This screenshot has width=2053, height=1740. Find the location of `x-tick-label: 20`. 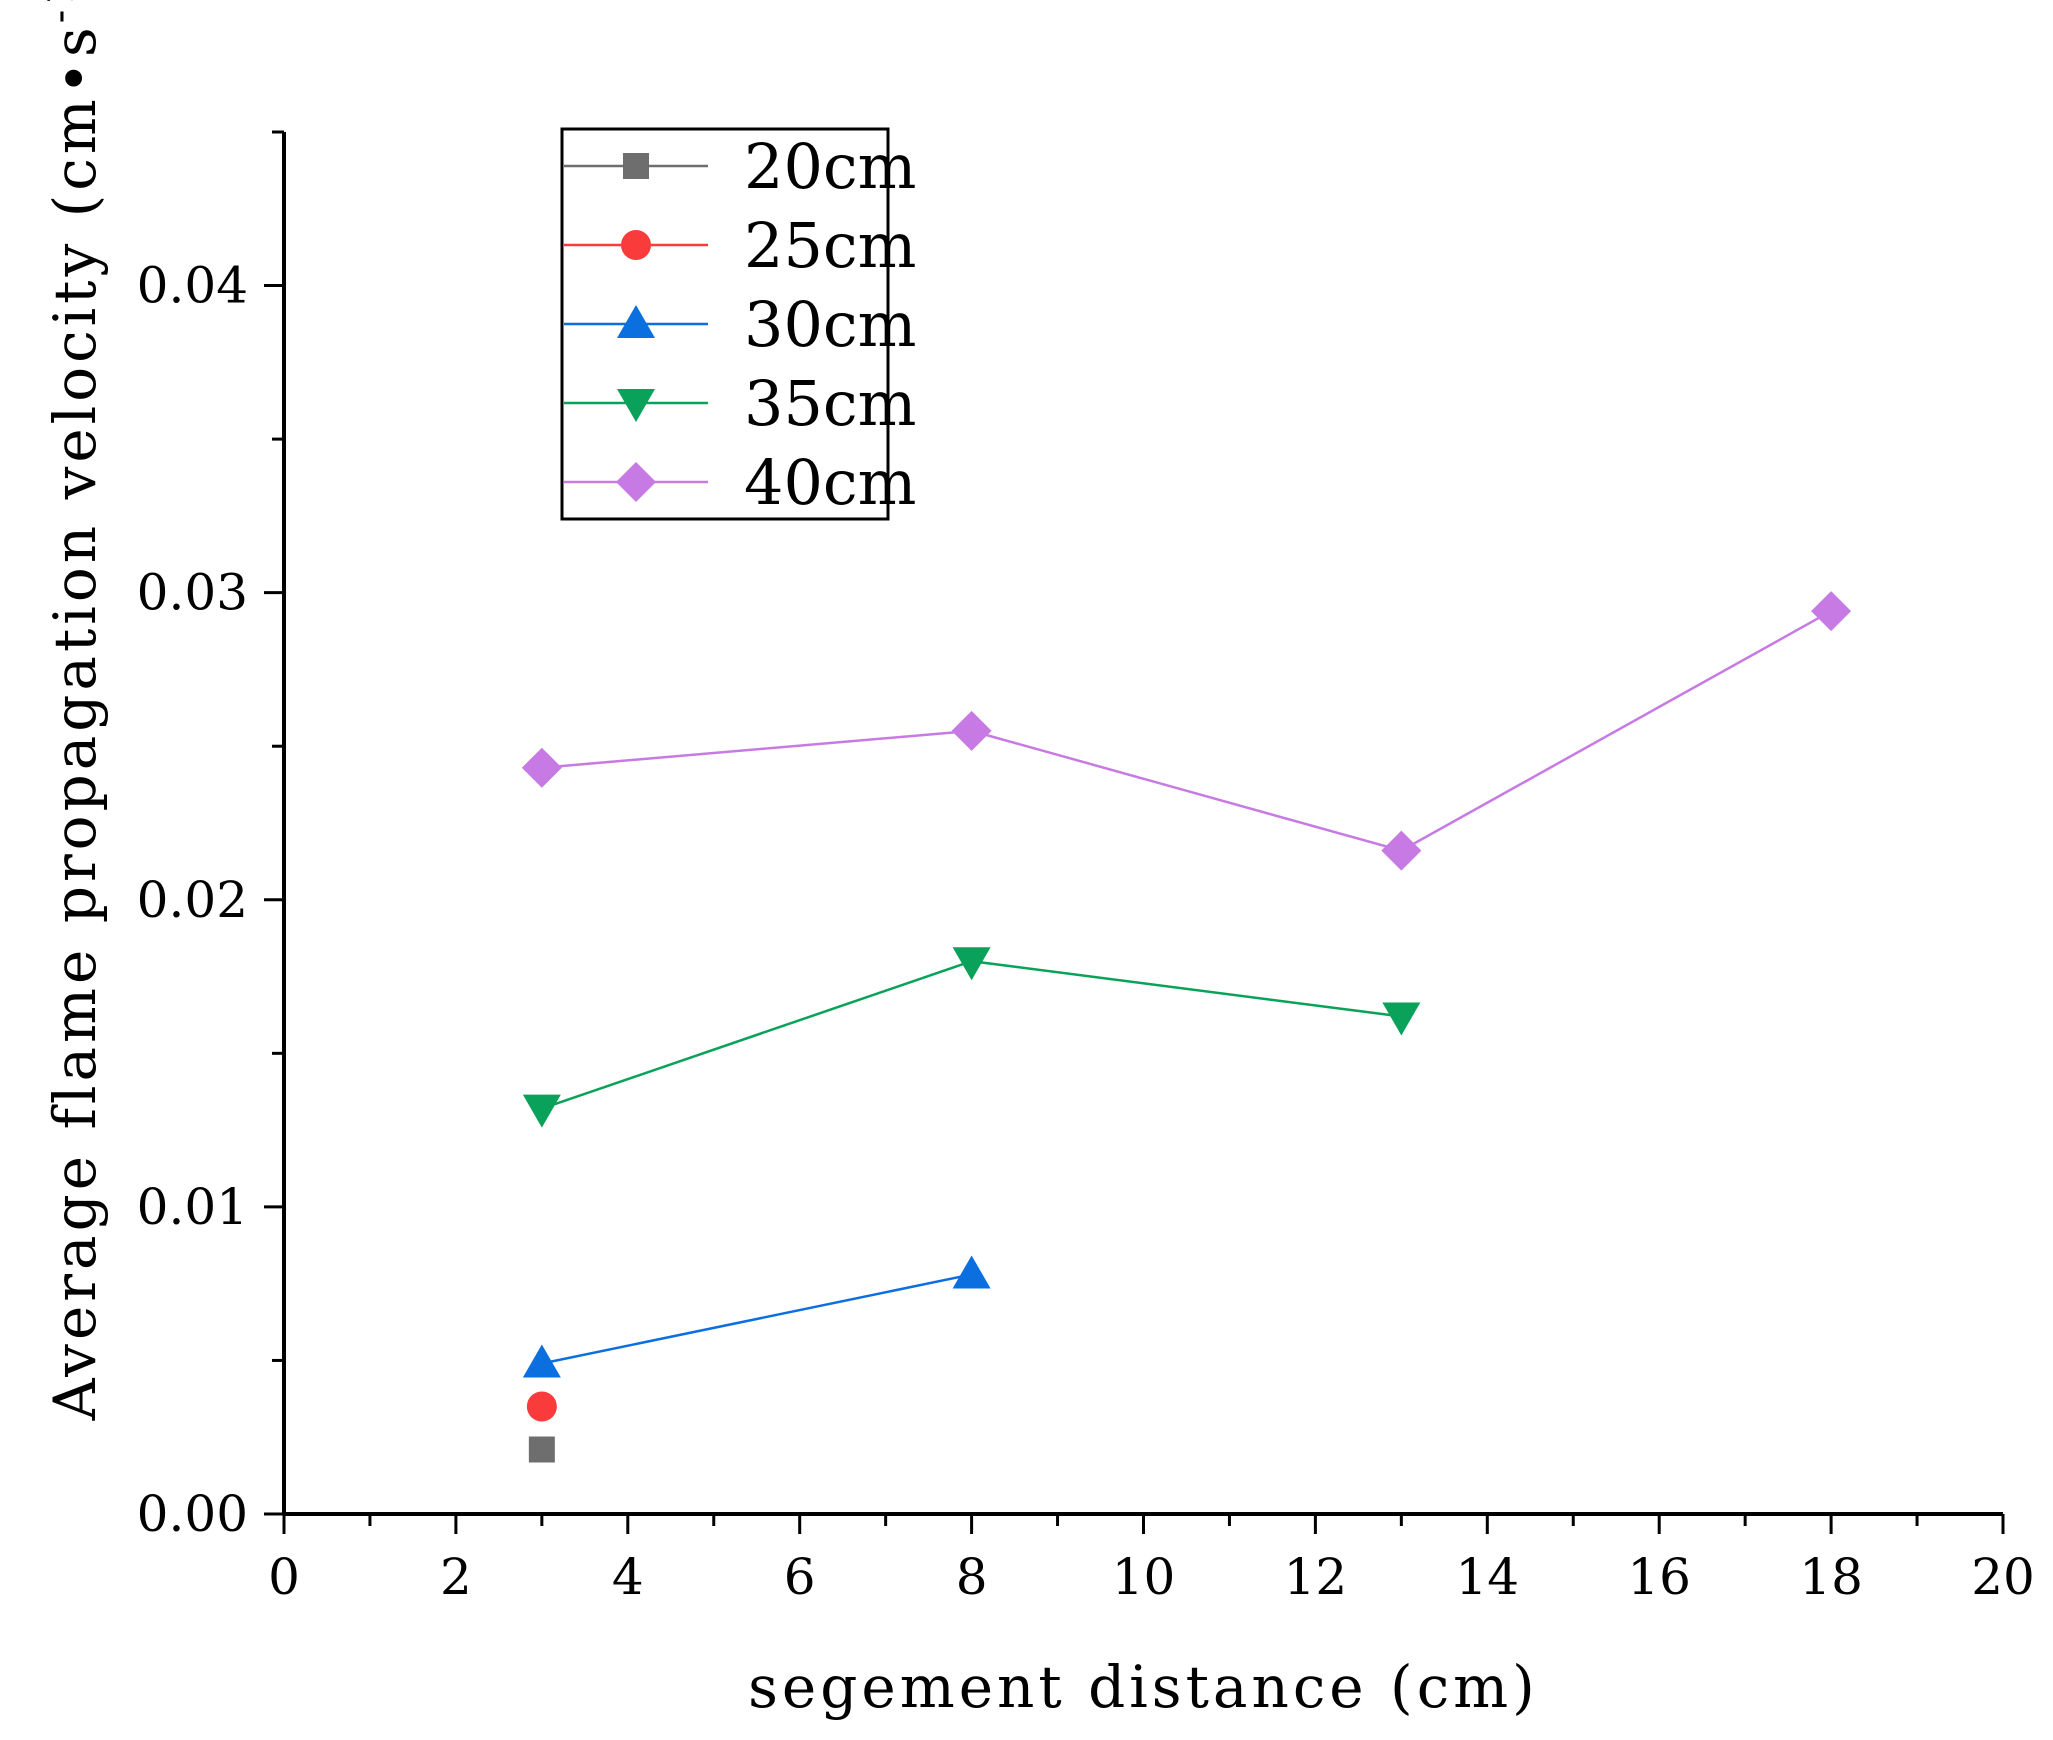

x-tick-label: 20 is located at coordinates (2003, 1577).